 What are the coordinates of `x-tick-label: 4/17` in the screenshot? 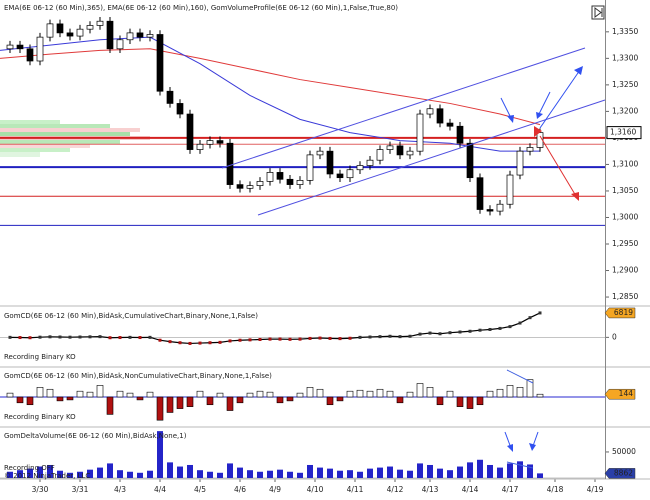 It's located at (510, 489).